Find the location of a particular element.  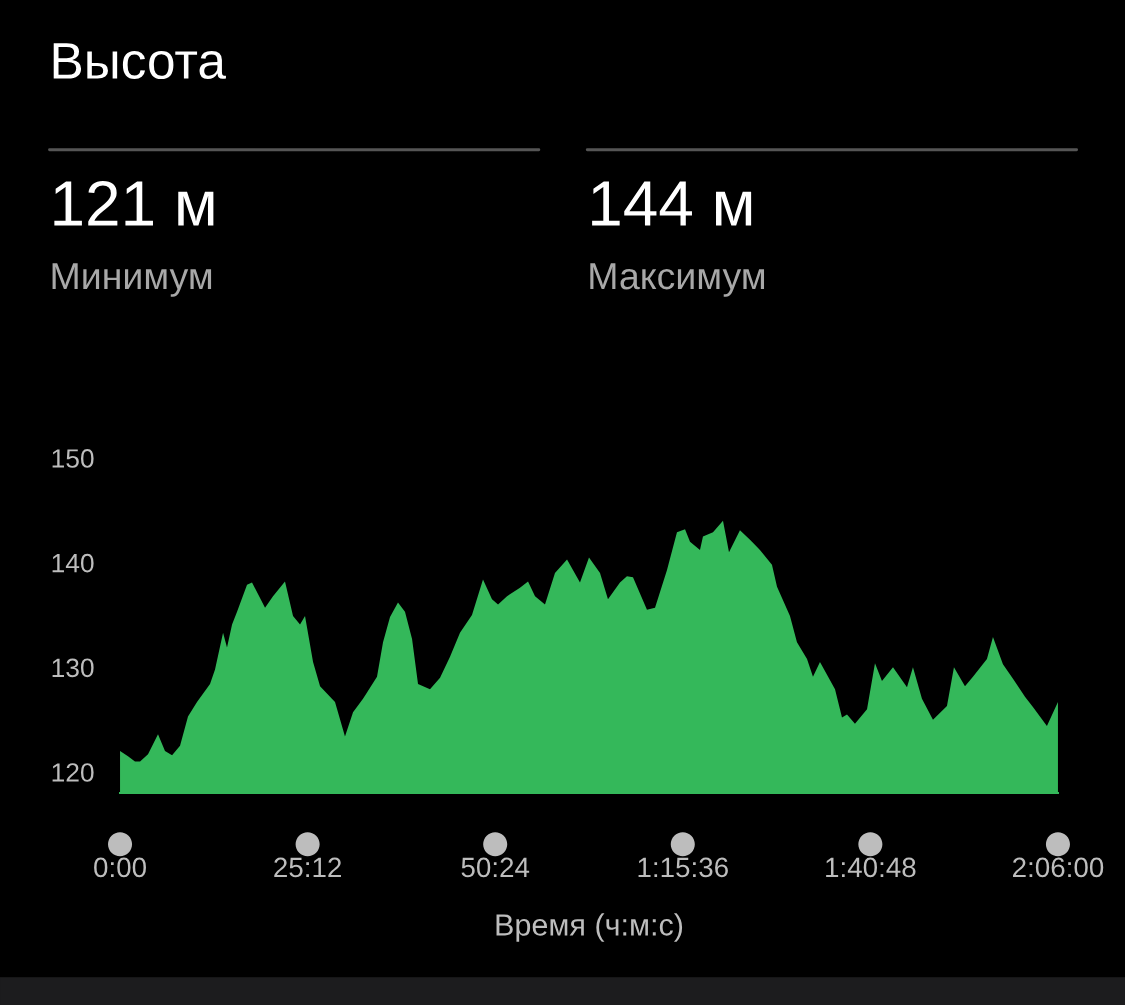

y-tick-label: 130 is located at coordinates (73, 668).